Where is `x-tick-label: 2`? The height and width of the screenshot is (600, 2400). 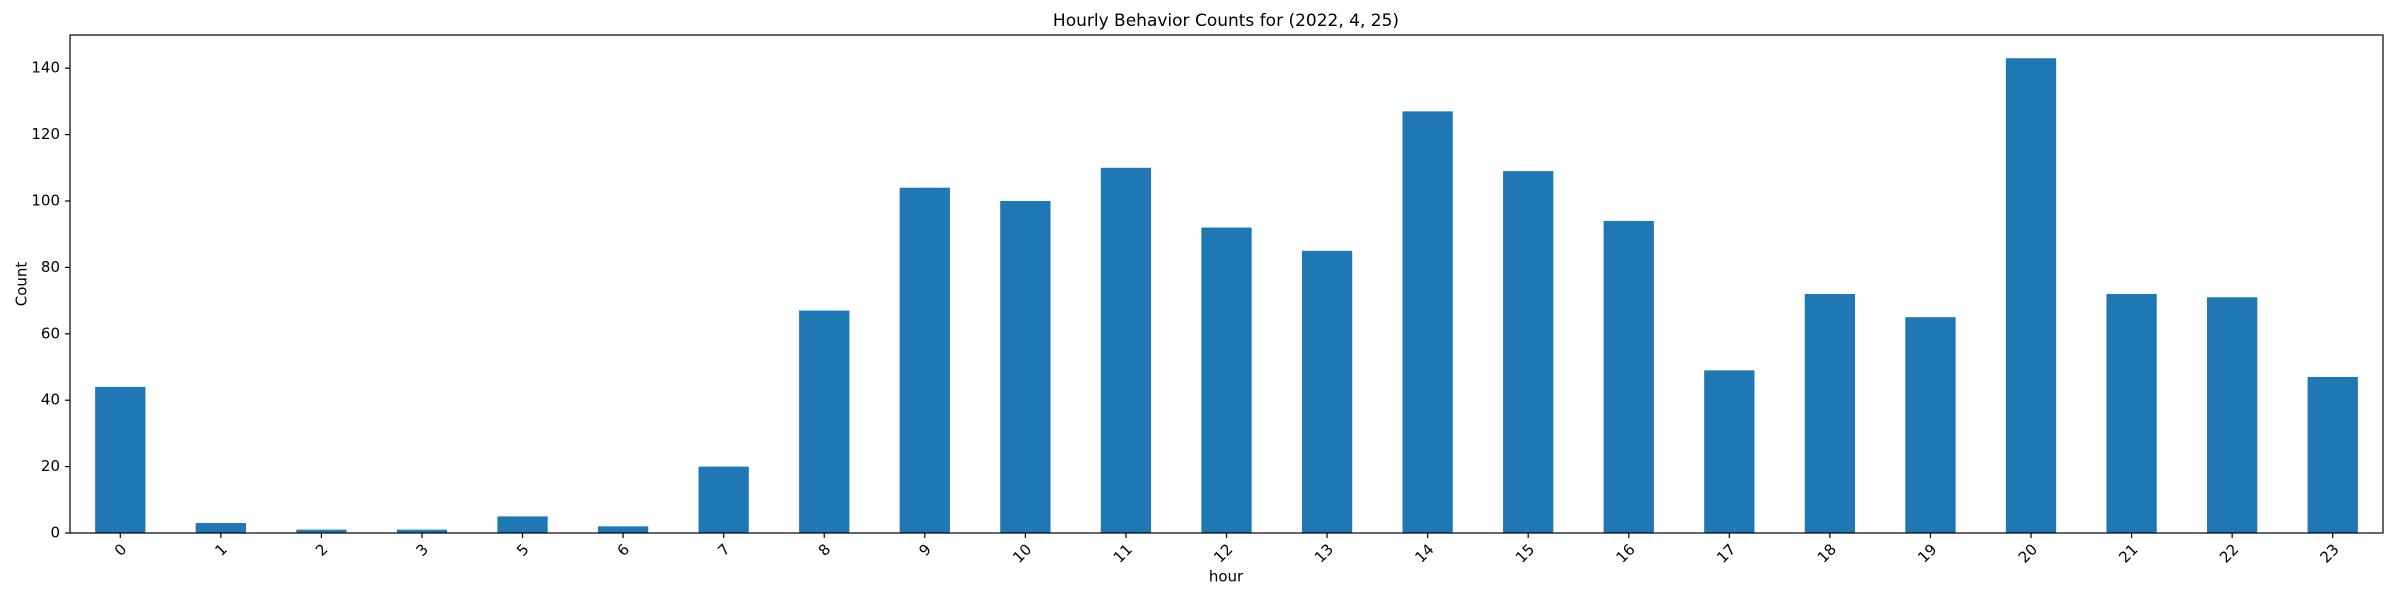
x-tick-label: 2 is located at coordinates (321, 549).